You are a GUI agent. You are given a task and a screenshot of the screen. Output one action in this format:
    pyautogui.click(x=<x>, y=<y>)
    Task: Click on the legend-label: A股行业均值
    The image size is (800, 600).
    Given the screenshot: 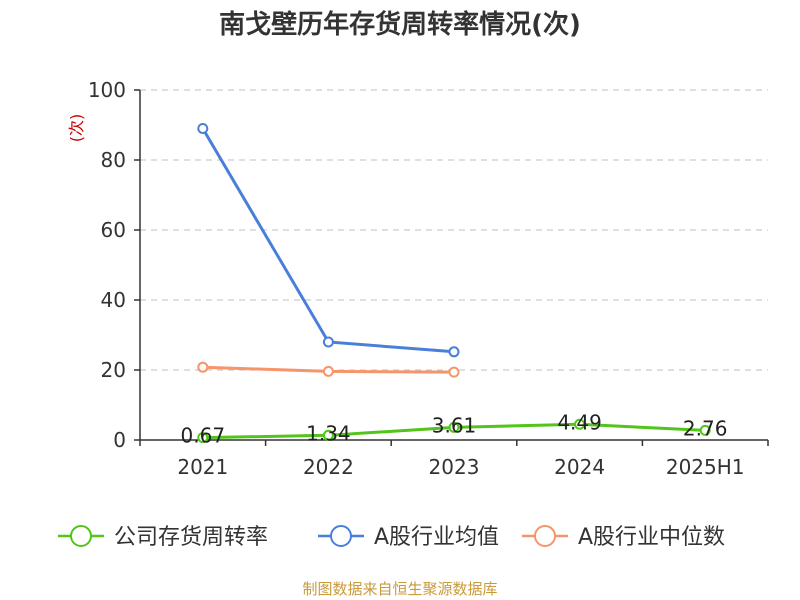 What is the action you would take?
    pyautogui.click(x=436, y=537)
    